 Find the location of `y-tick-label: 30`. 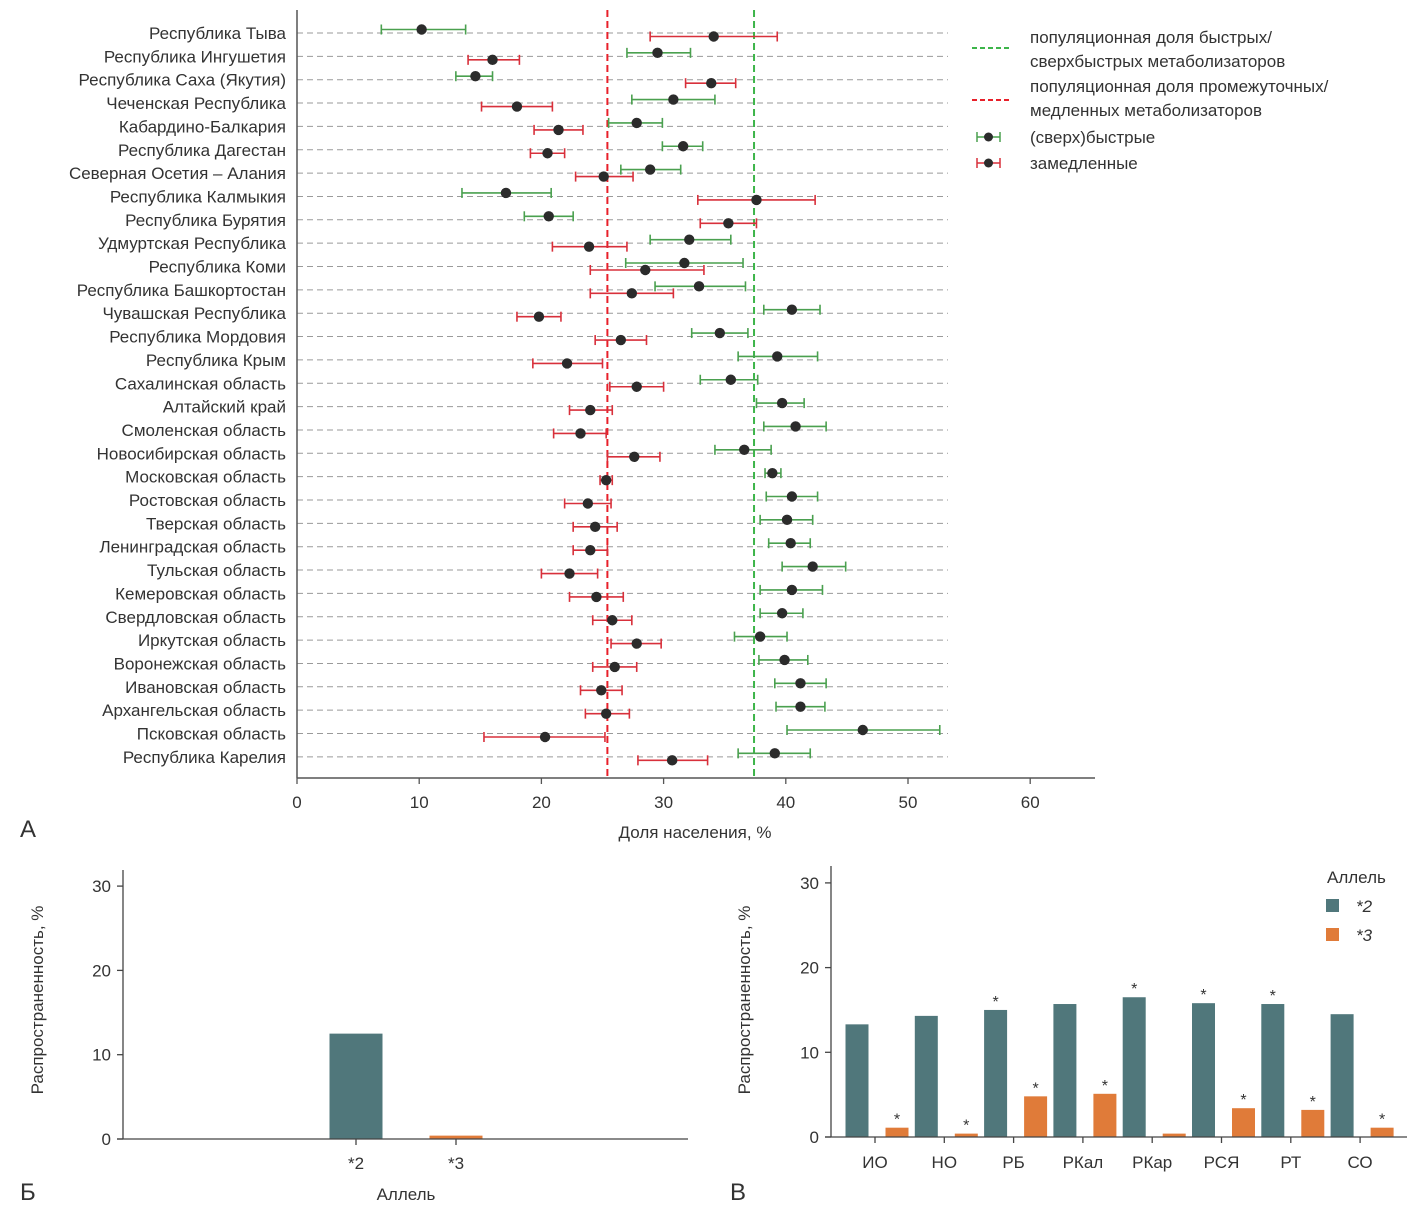

y-tick-label: 30 is located at coordinates (809, 883).